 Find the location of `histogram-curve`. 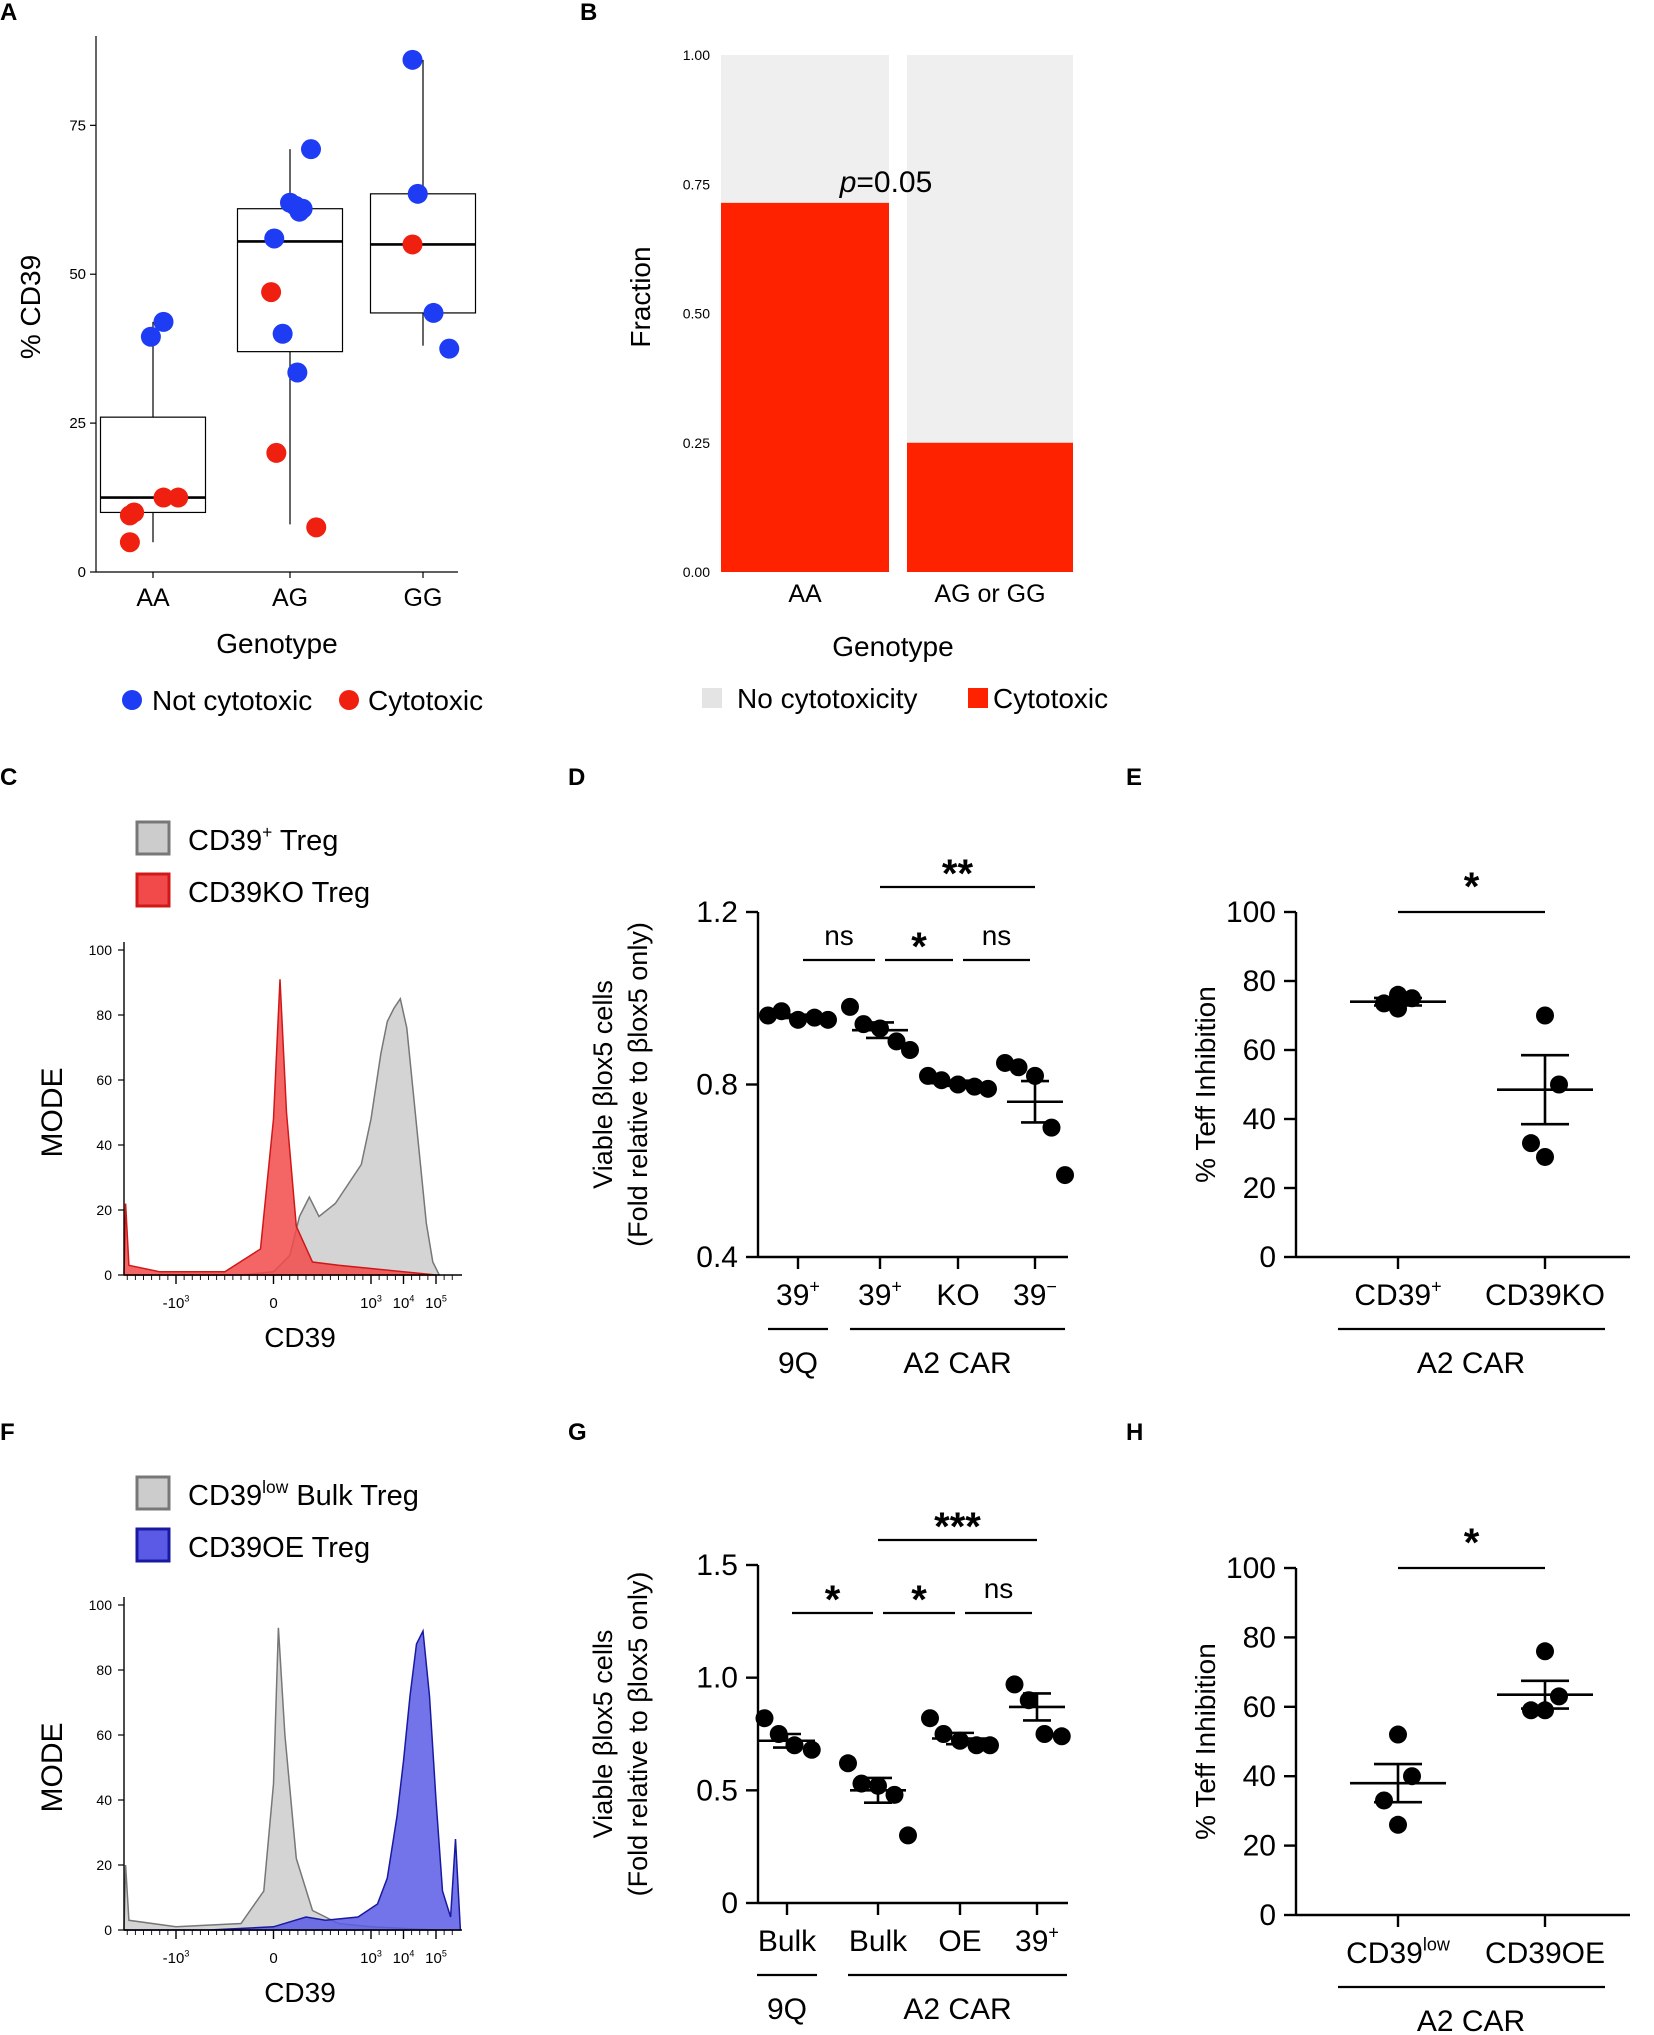

histogram-curve is located at coordinates (293, 1779).